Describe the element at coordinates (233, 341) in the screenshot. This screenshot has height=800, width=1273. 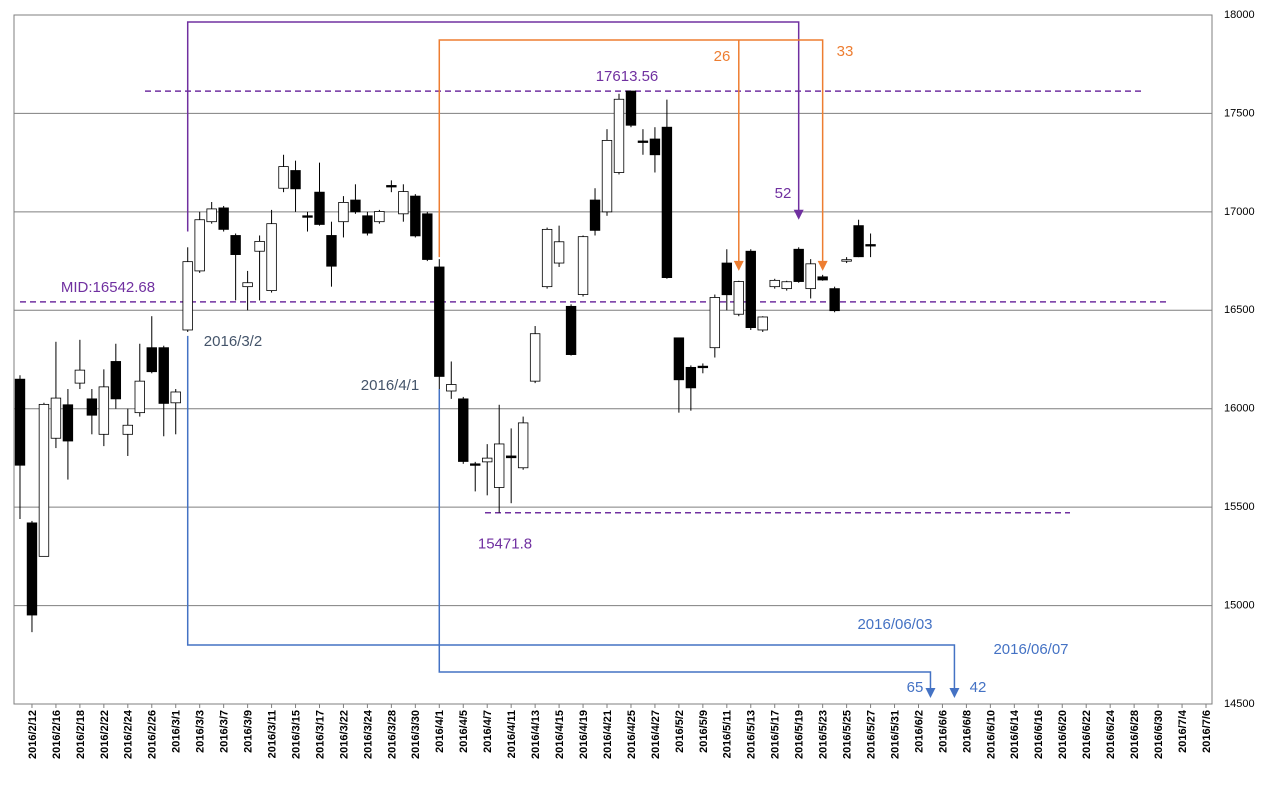
I see `marker-label: 2016/3/2` at that location.